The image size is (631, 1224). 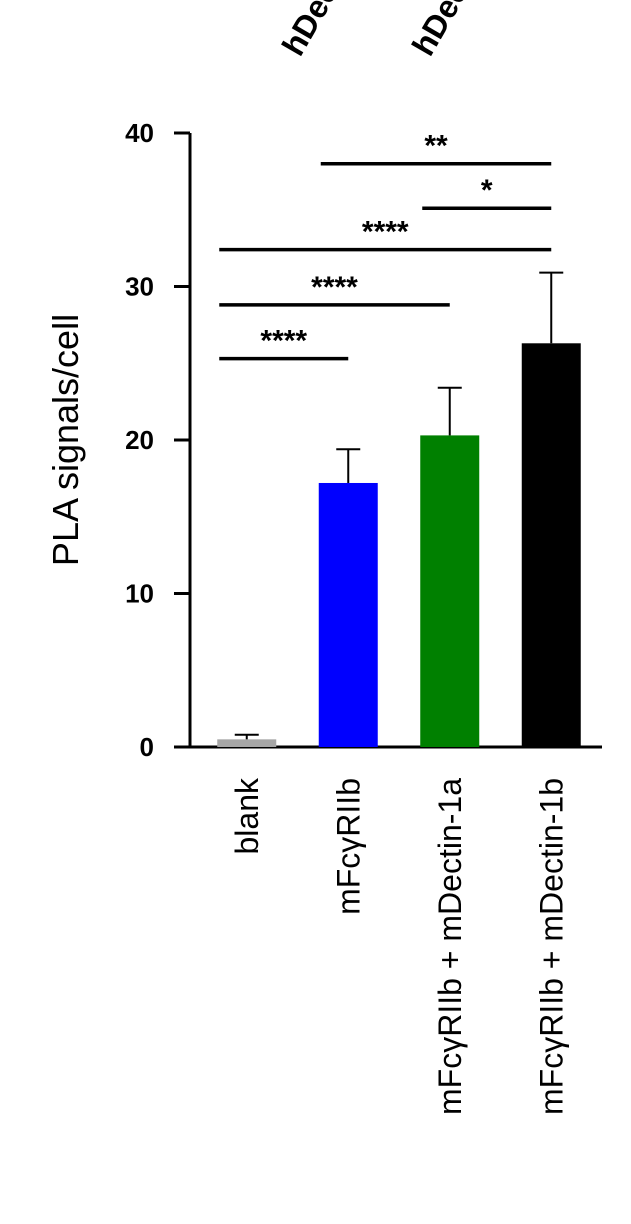 I want to click on y-axis-label: PLA signals/cell, so click(x=65, y=440).